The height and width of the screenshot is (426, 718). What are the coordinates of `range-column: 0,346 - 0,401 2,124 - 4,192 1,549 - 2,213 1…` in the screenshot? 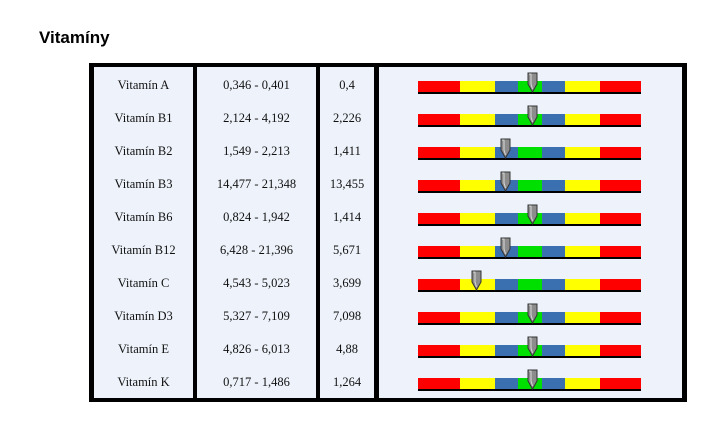 It's located at (256, 232).